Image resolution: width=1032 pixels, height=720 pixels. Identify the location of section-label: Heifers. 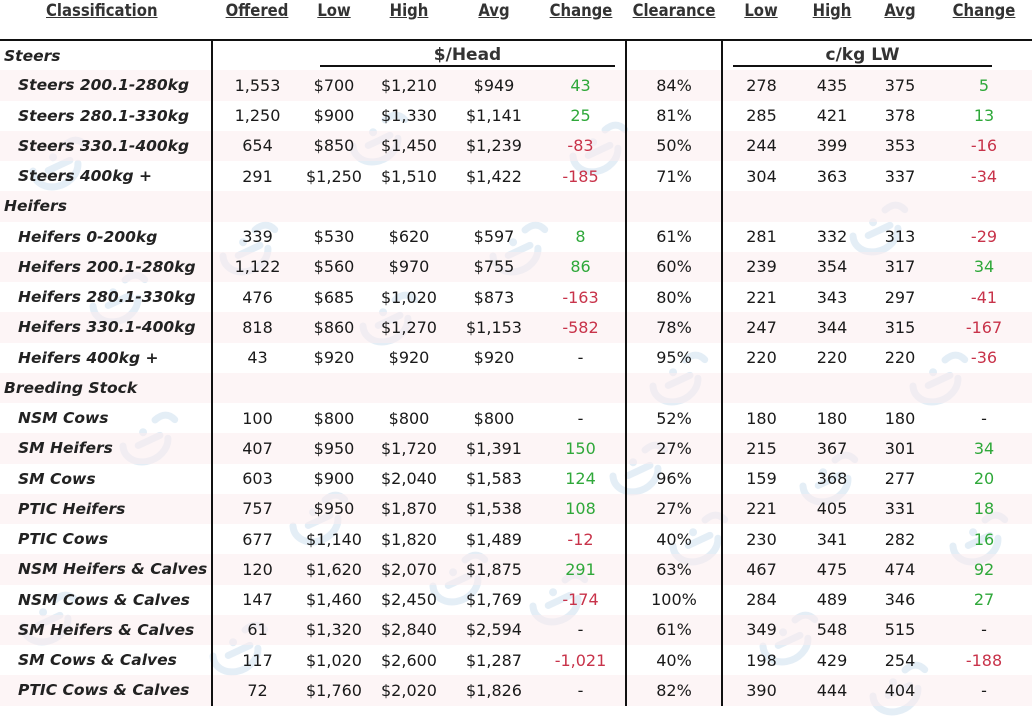
(106, 206).